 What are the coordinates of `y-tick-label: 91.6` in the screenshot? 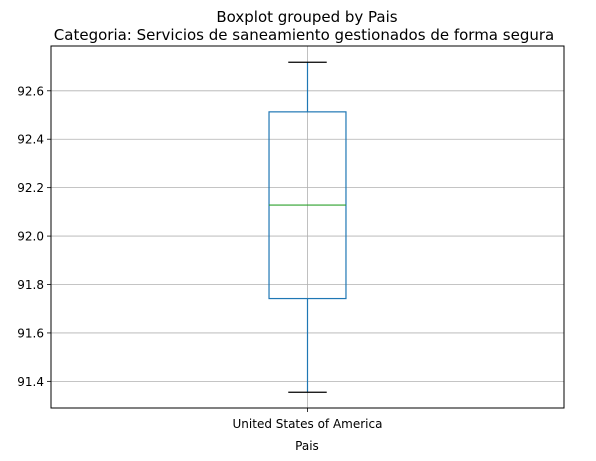 It's located at (30, 333).